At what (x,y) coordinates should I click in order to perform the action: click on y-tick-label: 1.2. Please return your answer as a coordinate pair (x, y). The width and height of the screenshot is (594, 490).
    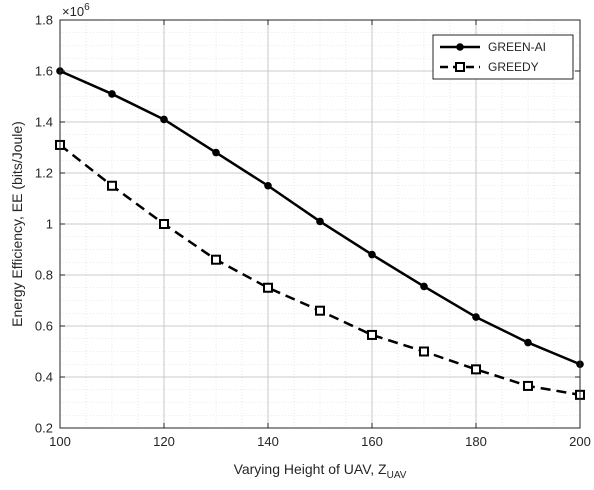
    Looking at the image, I should click on (44, 173).